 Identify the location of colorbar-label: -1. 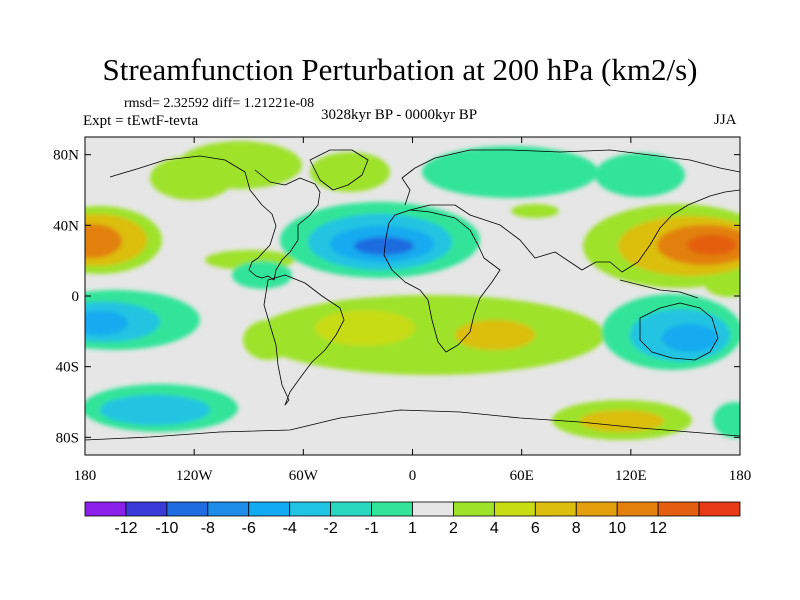
(371, 528).